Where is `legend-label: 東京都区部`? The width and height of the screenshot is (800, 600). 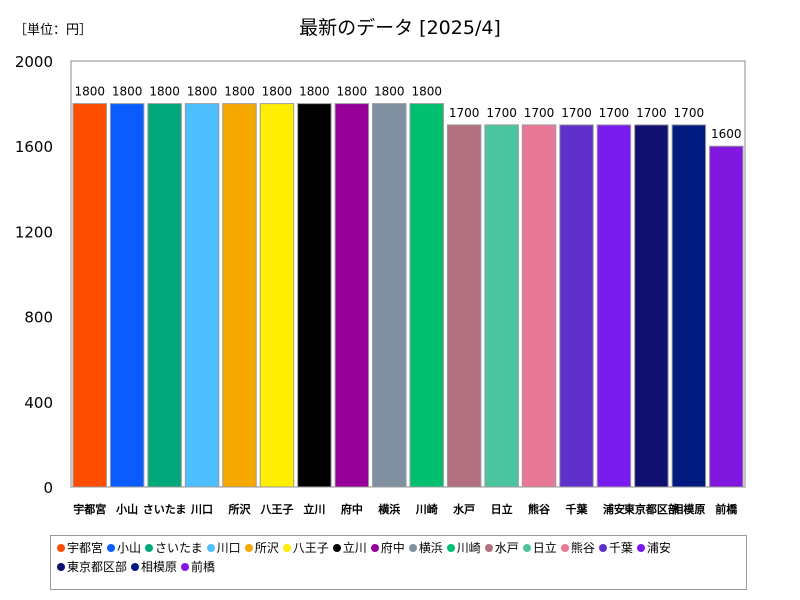
legend-label: 東京都区部 is located at coordinates (97, 567).